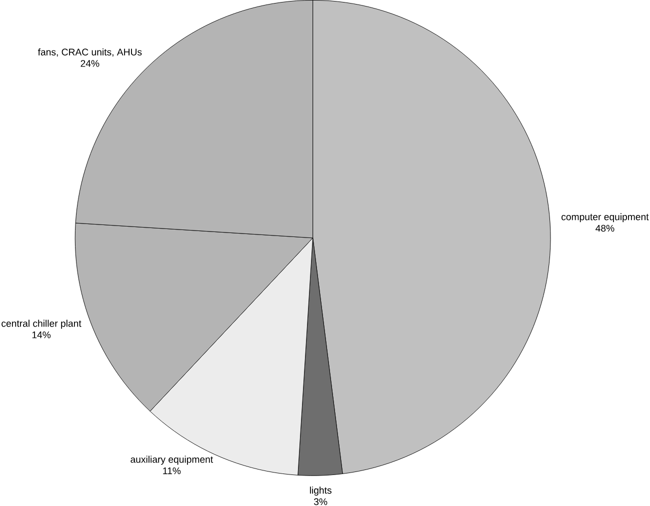  What do you see at coordinates (172, 470) in the screenshot?
I see `data-label: 11%` at bounding box center [172, 470].